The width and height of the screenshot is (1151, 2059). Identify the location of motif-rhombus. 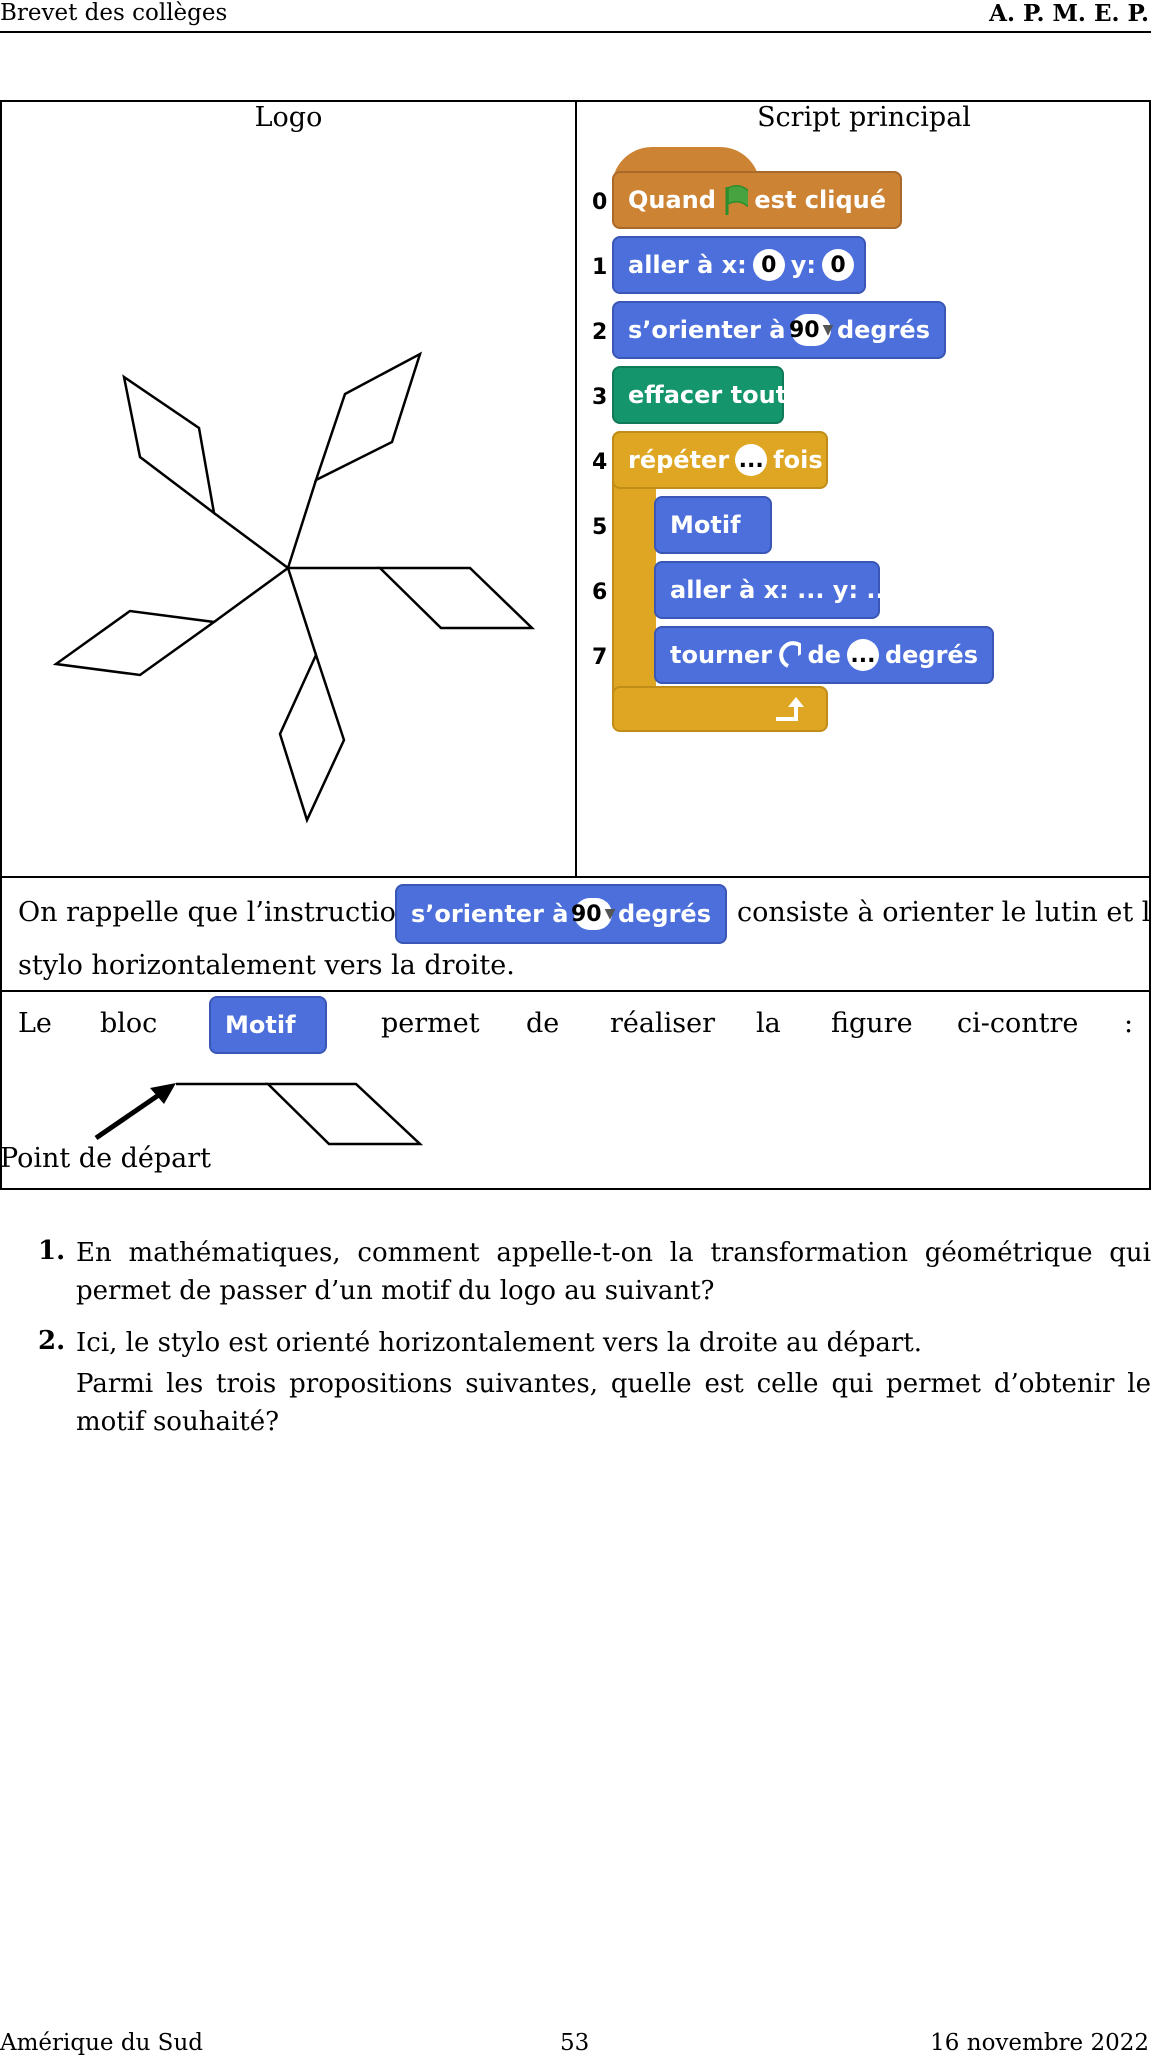
(344, 1114).